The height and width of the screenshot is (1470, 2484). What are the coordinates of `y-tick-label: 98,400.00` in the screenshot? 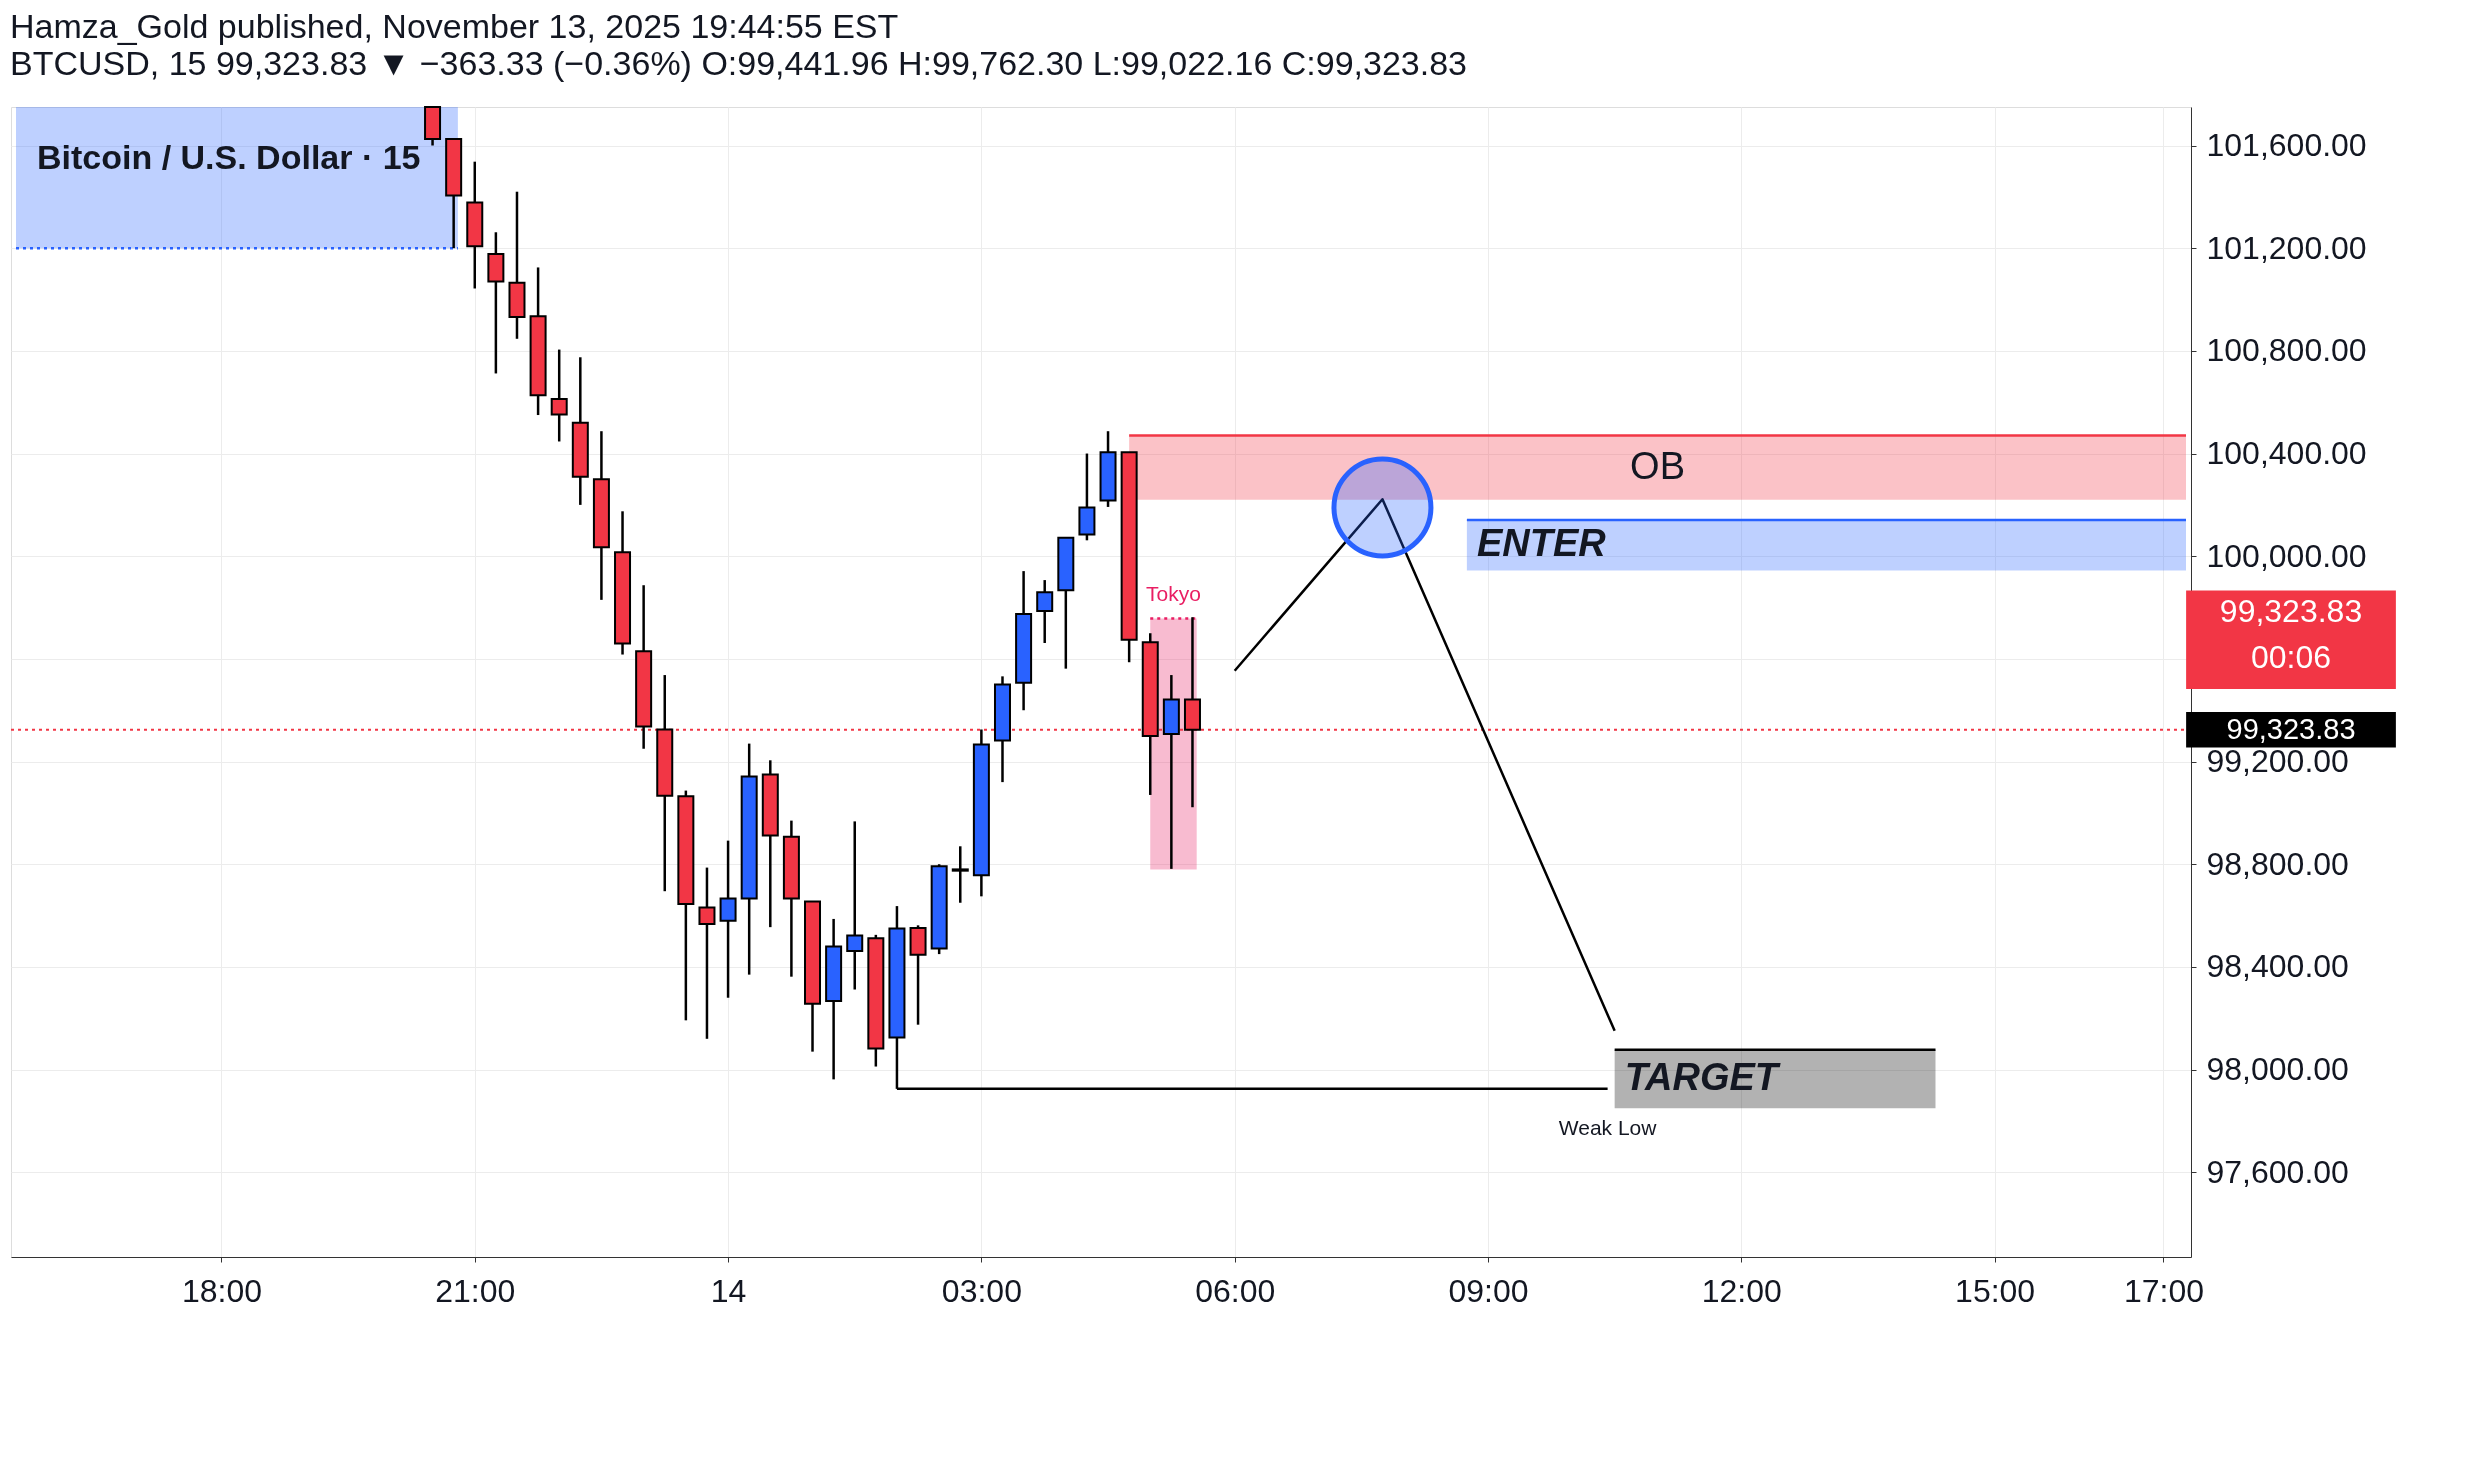 It's located at (2277, 966).